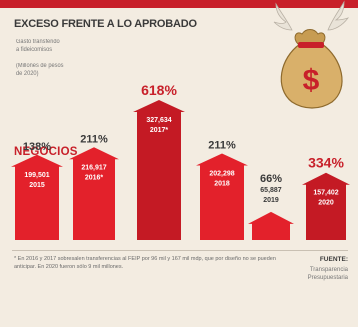  I want to click on bar-2017, so click(159, 170).